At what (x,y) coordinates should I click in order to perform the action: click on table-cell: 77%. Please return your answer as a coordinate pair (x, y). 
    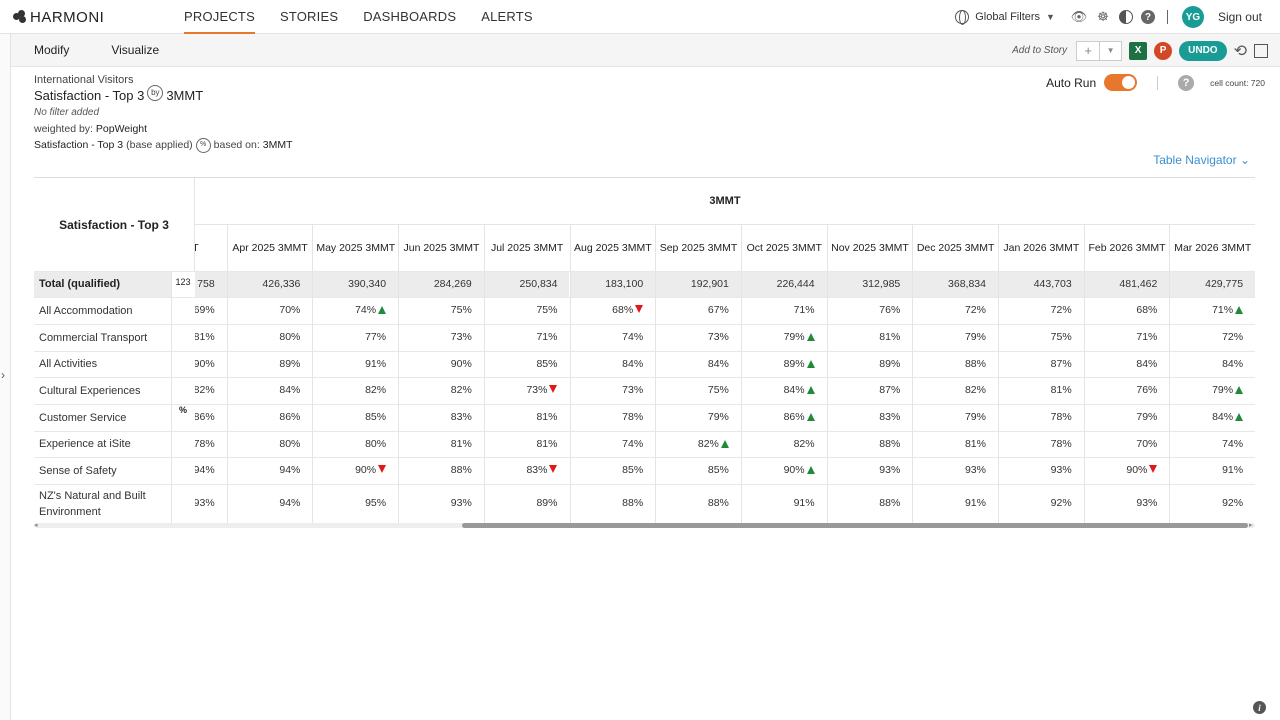
    Looking at the image, I should click on (355, 337).